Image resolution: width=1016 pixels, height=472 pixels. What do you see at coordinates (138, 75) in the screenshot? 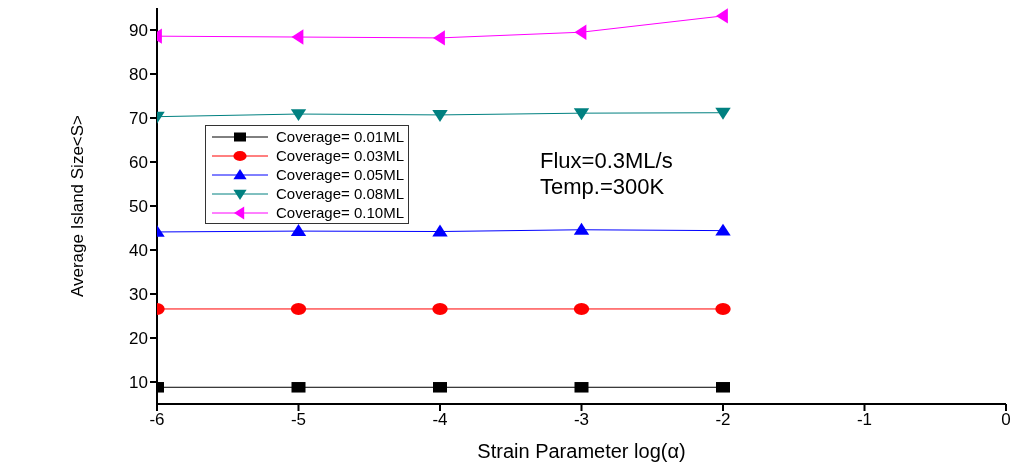
I see `y-tick-label: 80` at bounding box center [138, 75].